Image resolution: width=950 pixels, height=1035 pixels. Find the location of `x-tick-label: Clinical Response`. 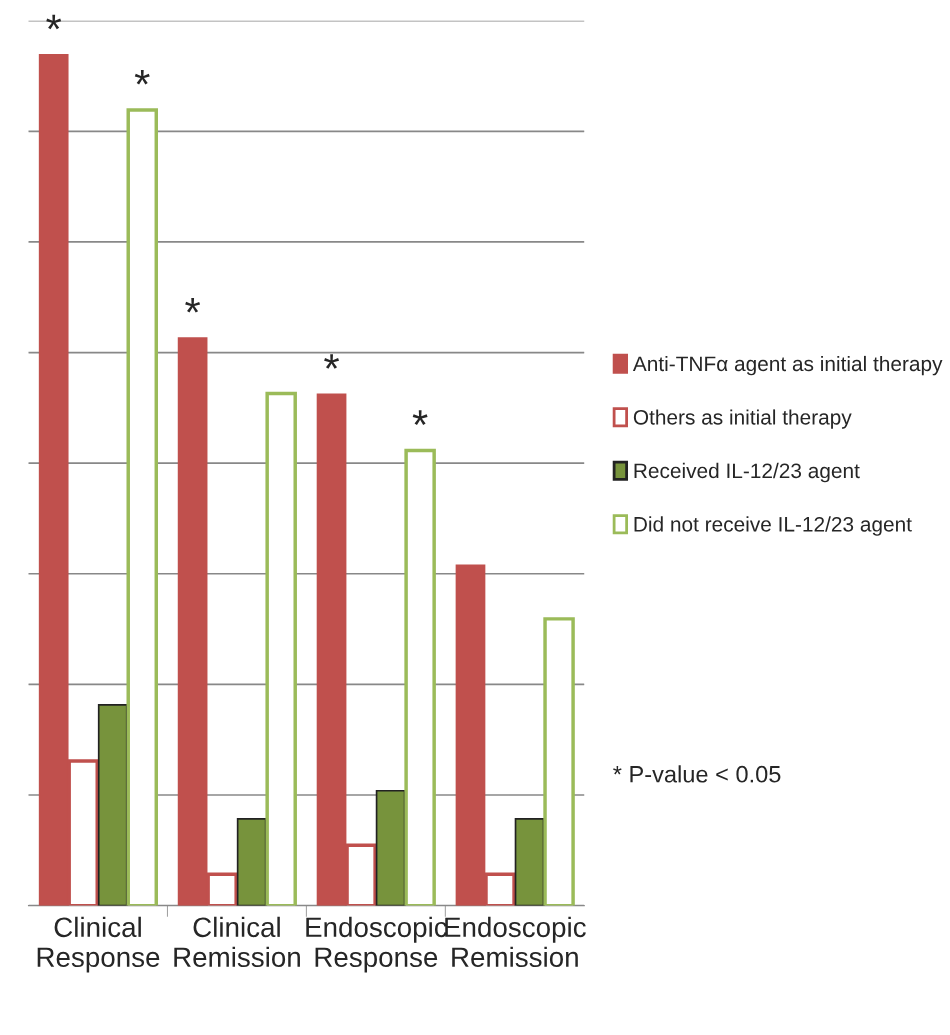

x-tick-label: Clinical Response is located at coordinates (98, 944).